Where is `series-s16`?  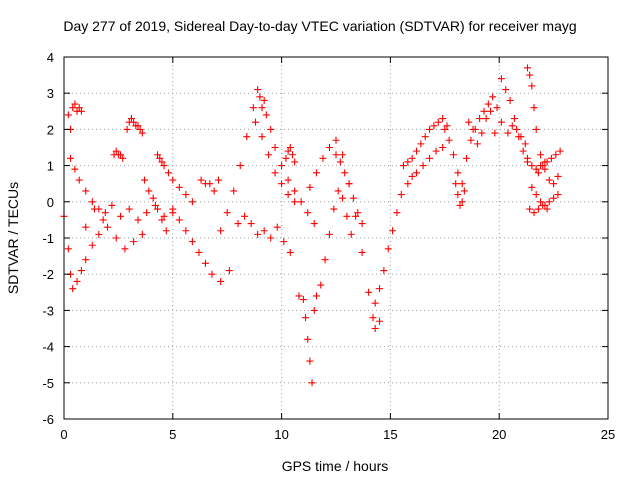 series-s16 is located at coordinates (345, 234).